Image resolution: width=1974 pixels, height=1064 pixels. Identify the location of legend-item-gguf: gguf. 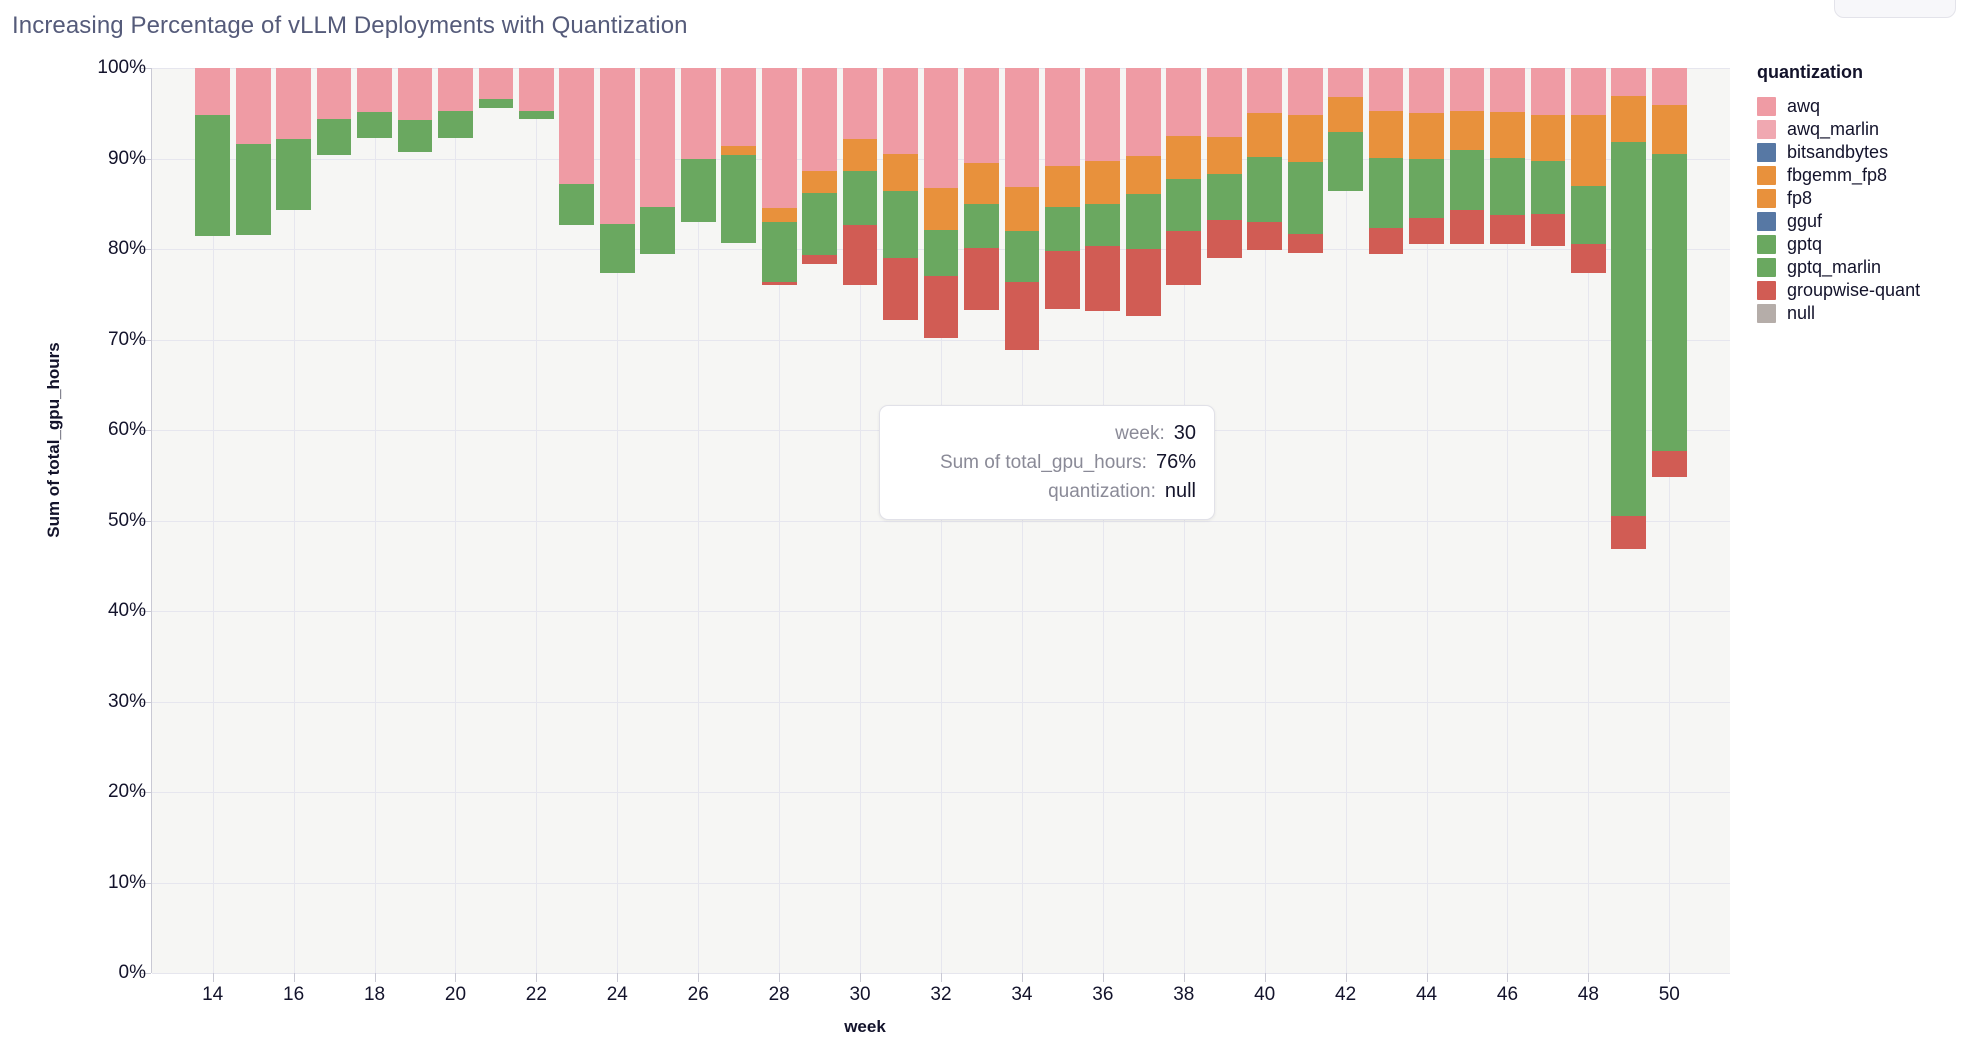
(1838, 221).